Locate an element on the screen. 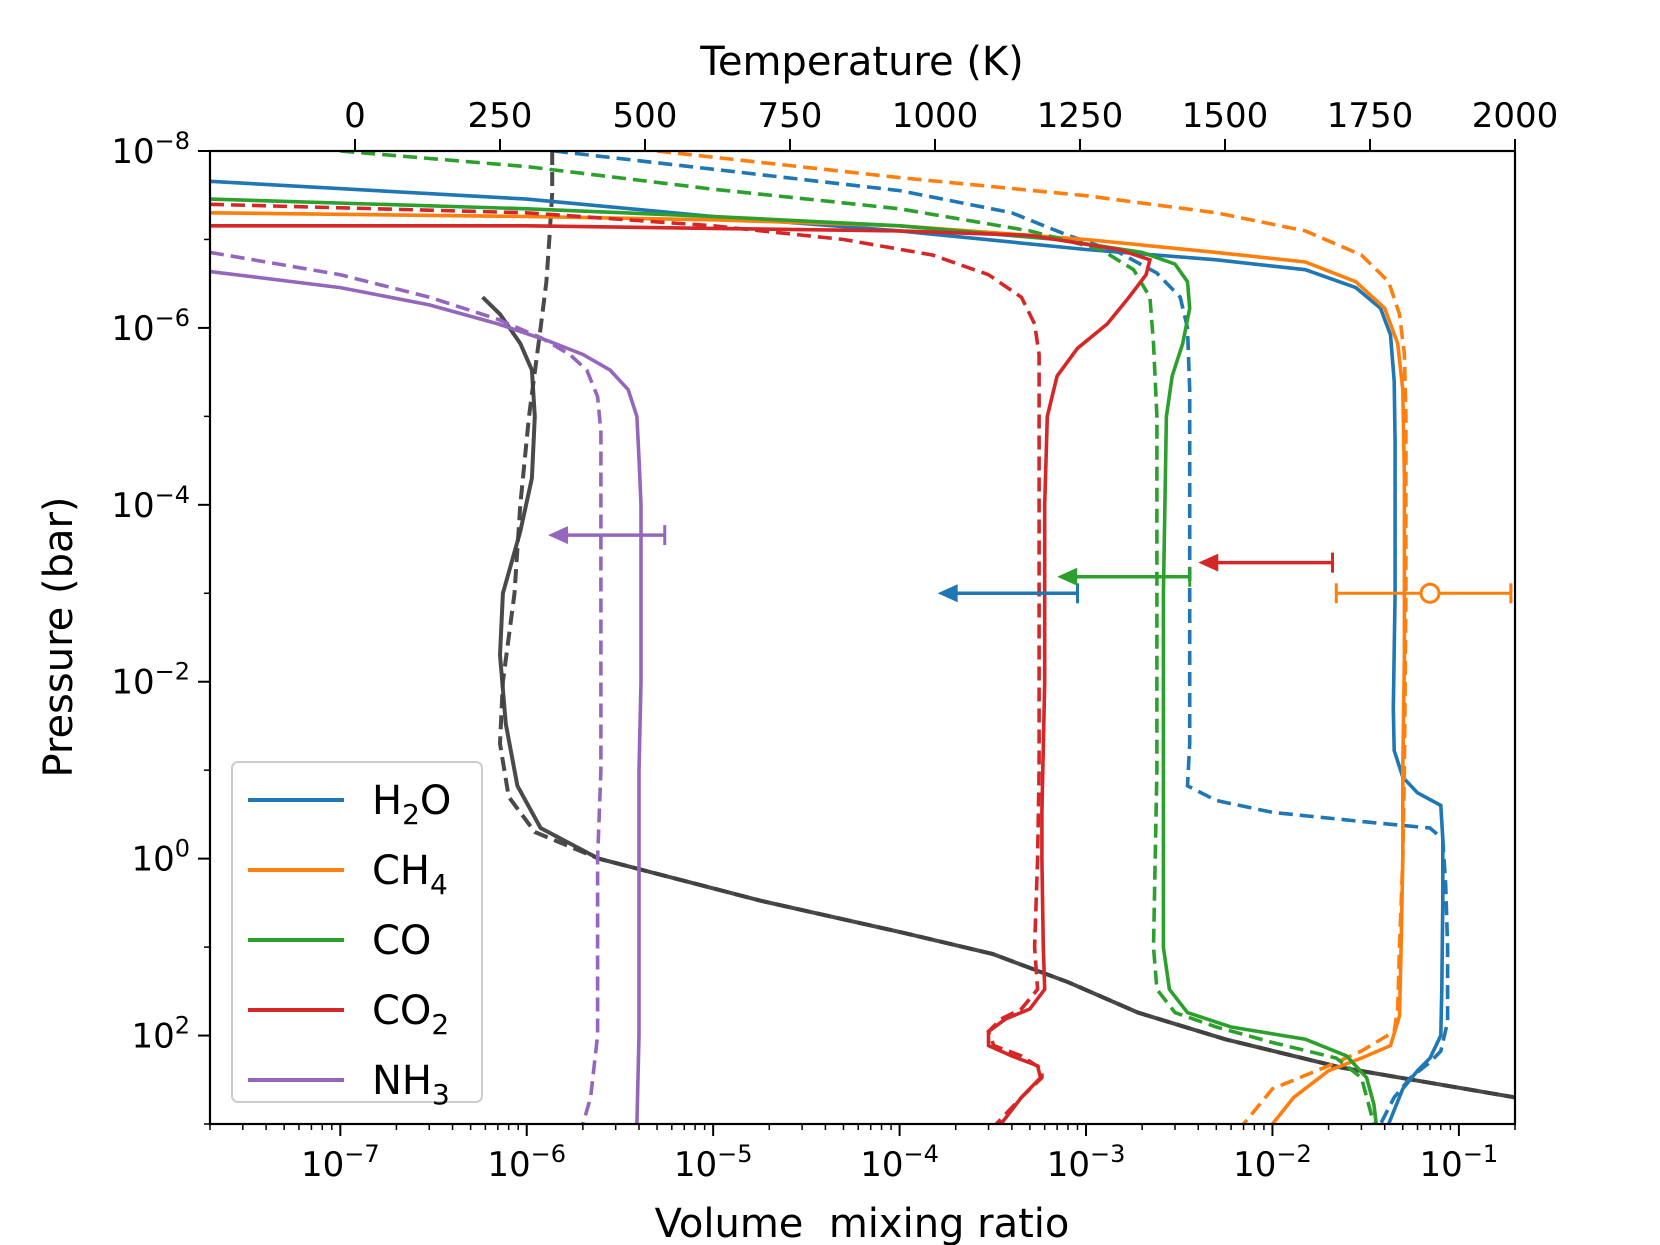 Image resolution: width=1660 pixels, height=1245 pixels. upper-limit-co2 is located at coordinates (1266, 562).